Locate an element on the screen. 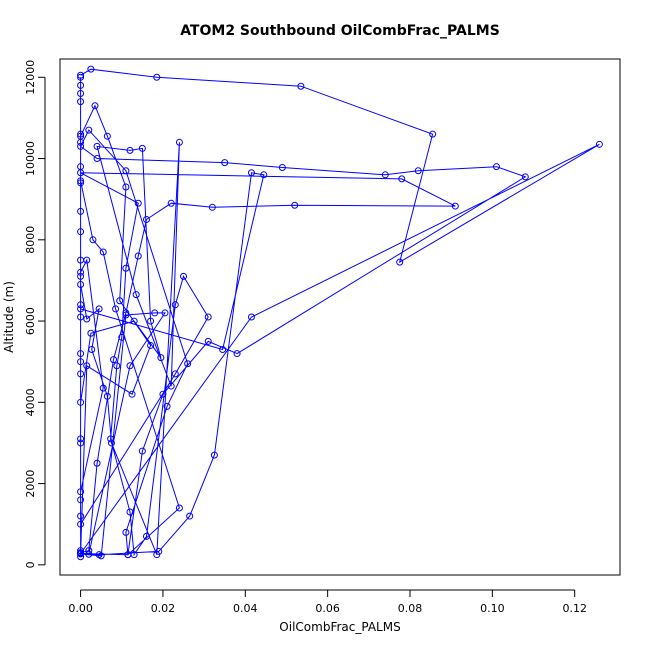 The image size is (650, 650). y-tick-label: 12000 is located at coordinates (30, 77).